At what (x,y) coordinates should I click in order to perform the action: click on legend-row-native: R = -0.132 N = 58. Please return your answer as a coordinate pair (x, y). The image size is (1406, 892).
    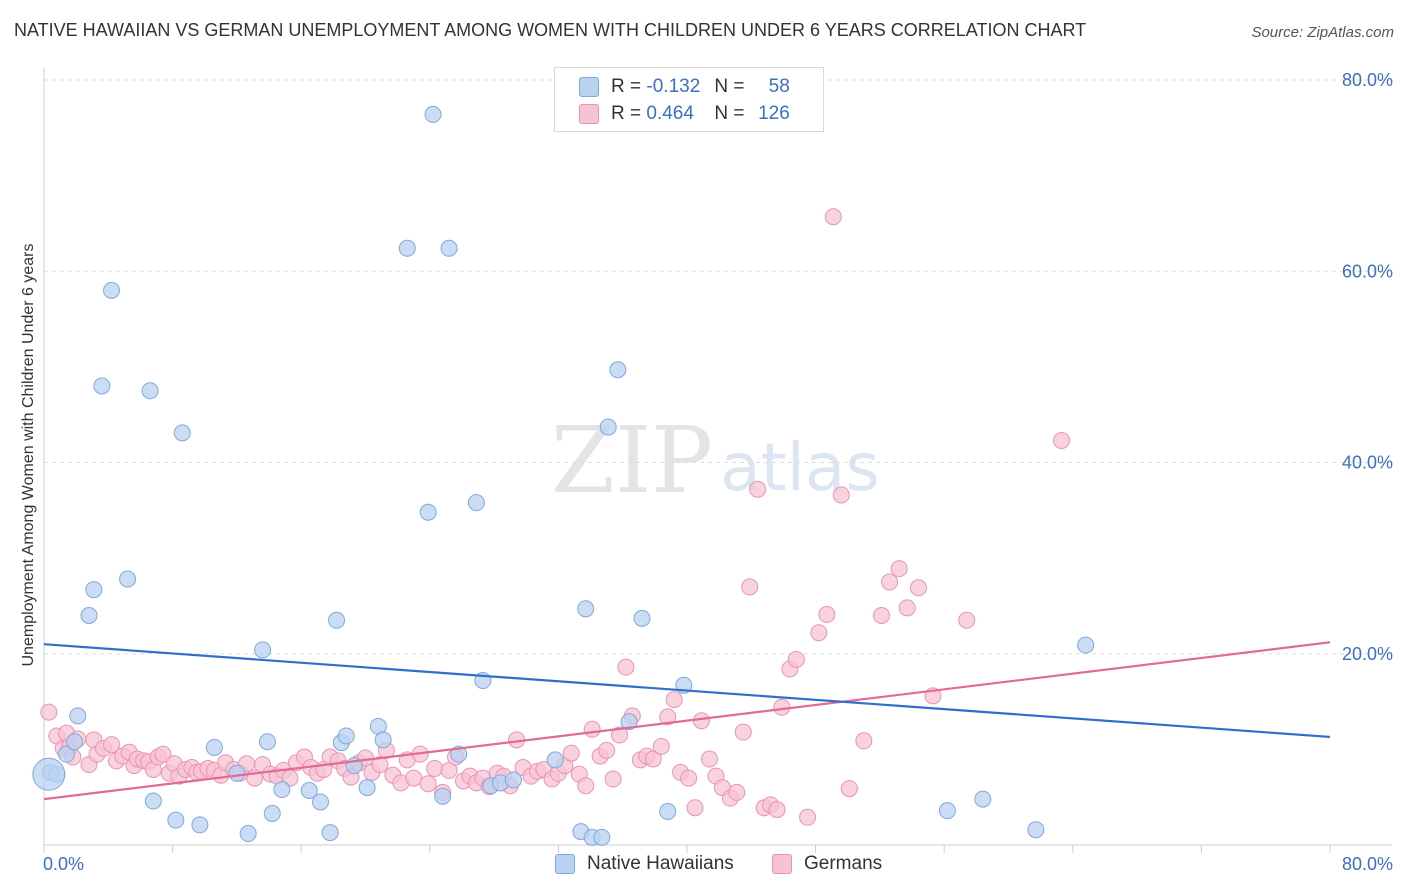
    Looking at the image, I should click on (684, 87).